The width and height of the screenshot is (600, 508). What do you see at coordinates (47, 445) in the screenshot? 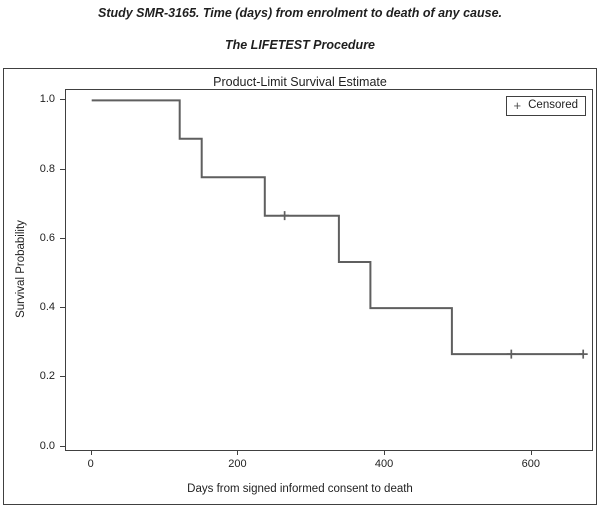
I see `y-tick-label: 0.0` at bounding box center [47, 445].